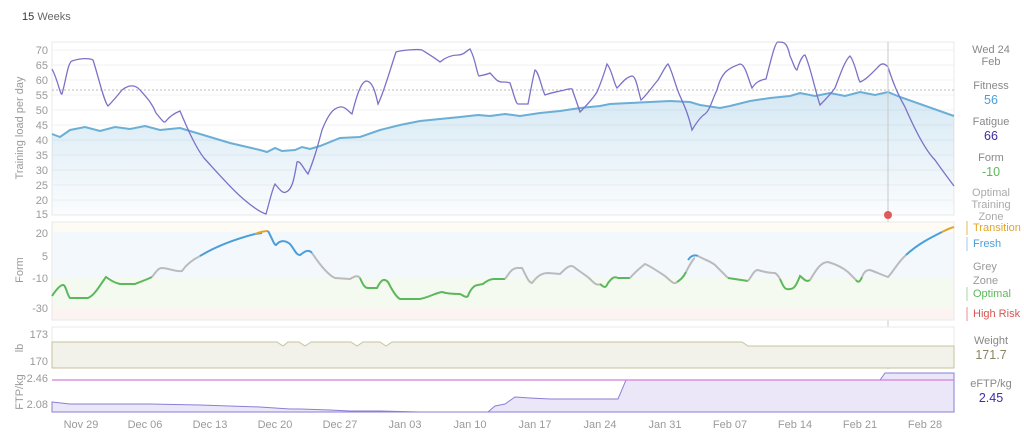  What do you see at coordinates (404, 425) in the screenshot?
I see `svg-text: Jan 03` at bounding box center [404, 425].